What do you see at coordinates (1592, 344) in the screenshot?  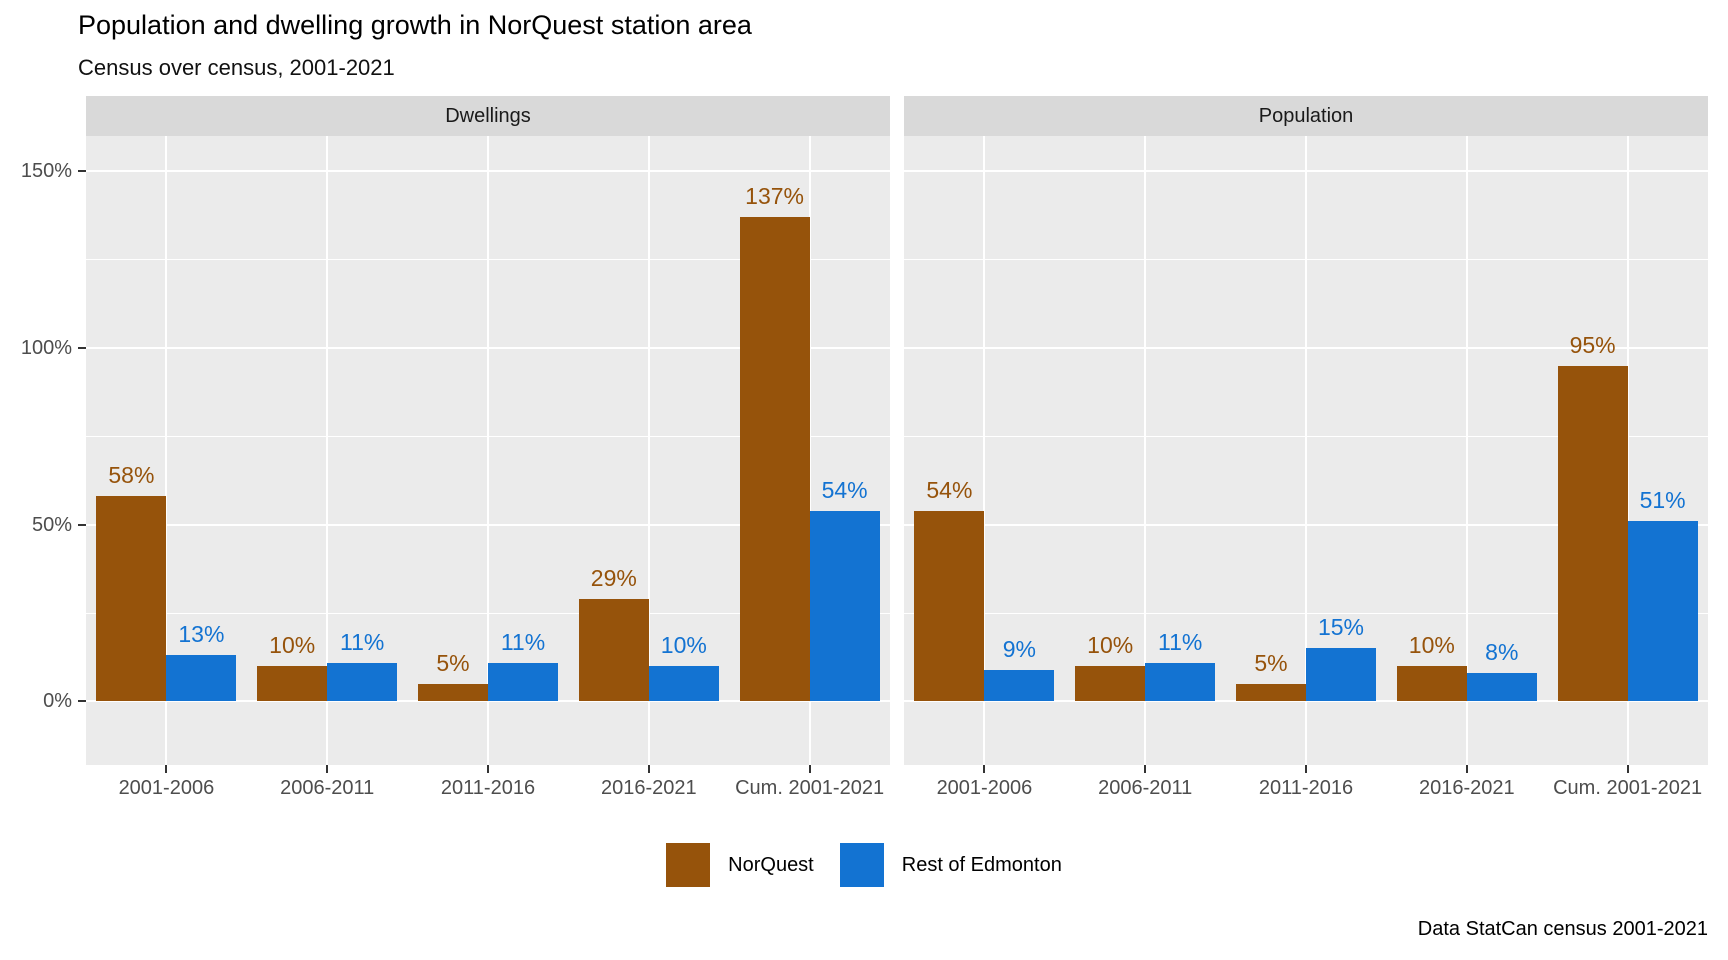 I see `bar-value-label: 95%` at bounding box center [1592, 344].